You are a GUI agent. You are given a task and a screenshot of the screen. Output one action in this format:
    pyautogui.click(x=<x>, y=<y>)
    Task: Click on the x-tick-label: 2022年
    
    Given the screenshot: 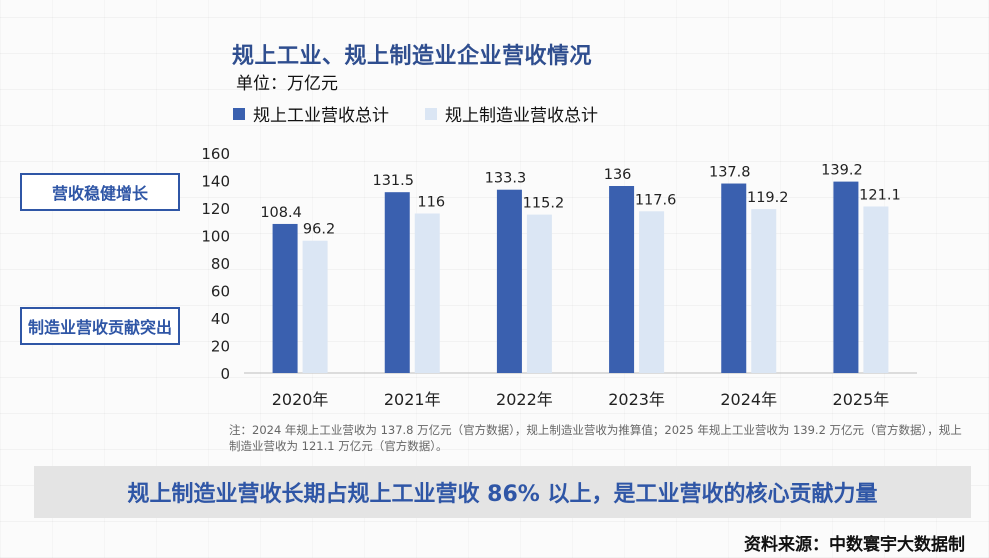 What is the action you would take?
    pyautogui.click(x=524, y=399)
    